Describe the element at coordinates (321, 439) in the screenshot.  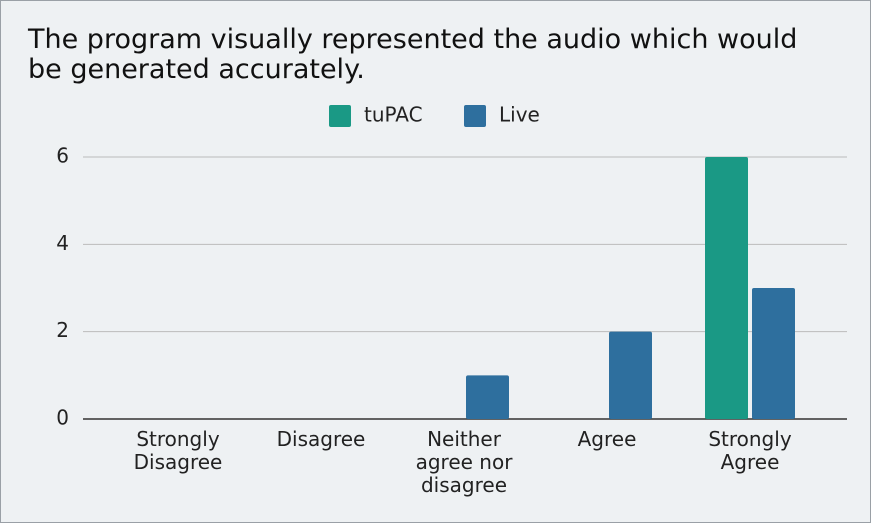
I see `x-tick-label: Disagree` at that location.